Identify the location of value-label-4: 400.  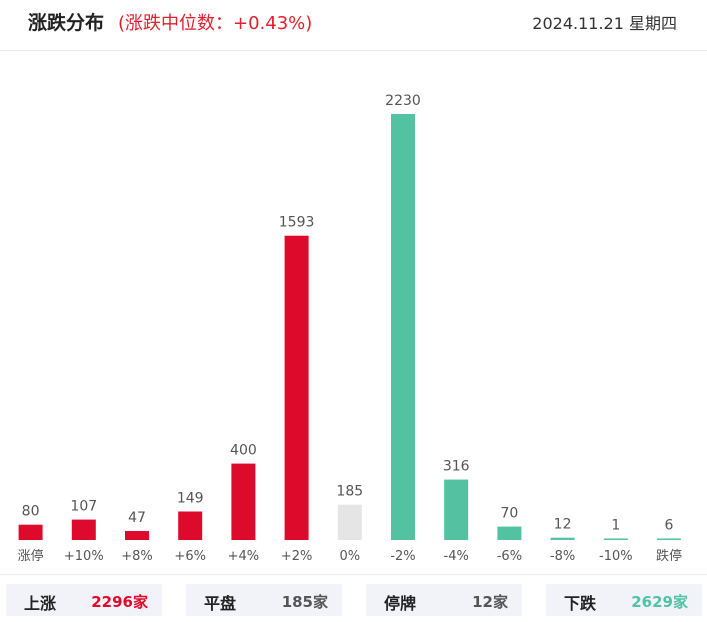
(243, 451).